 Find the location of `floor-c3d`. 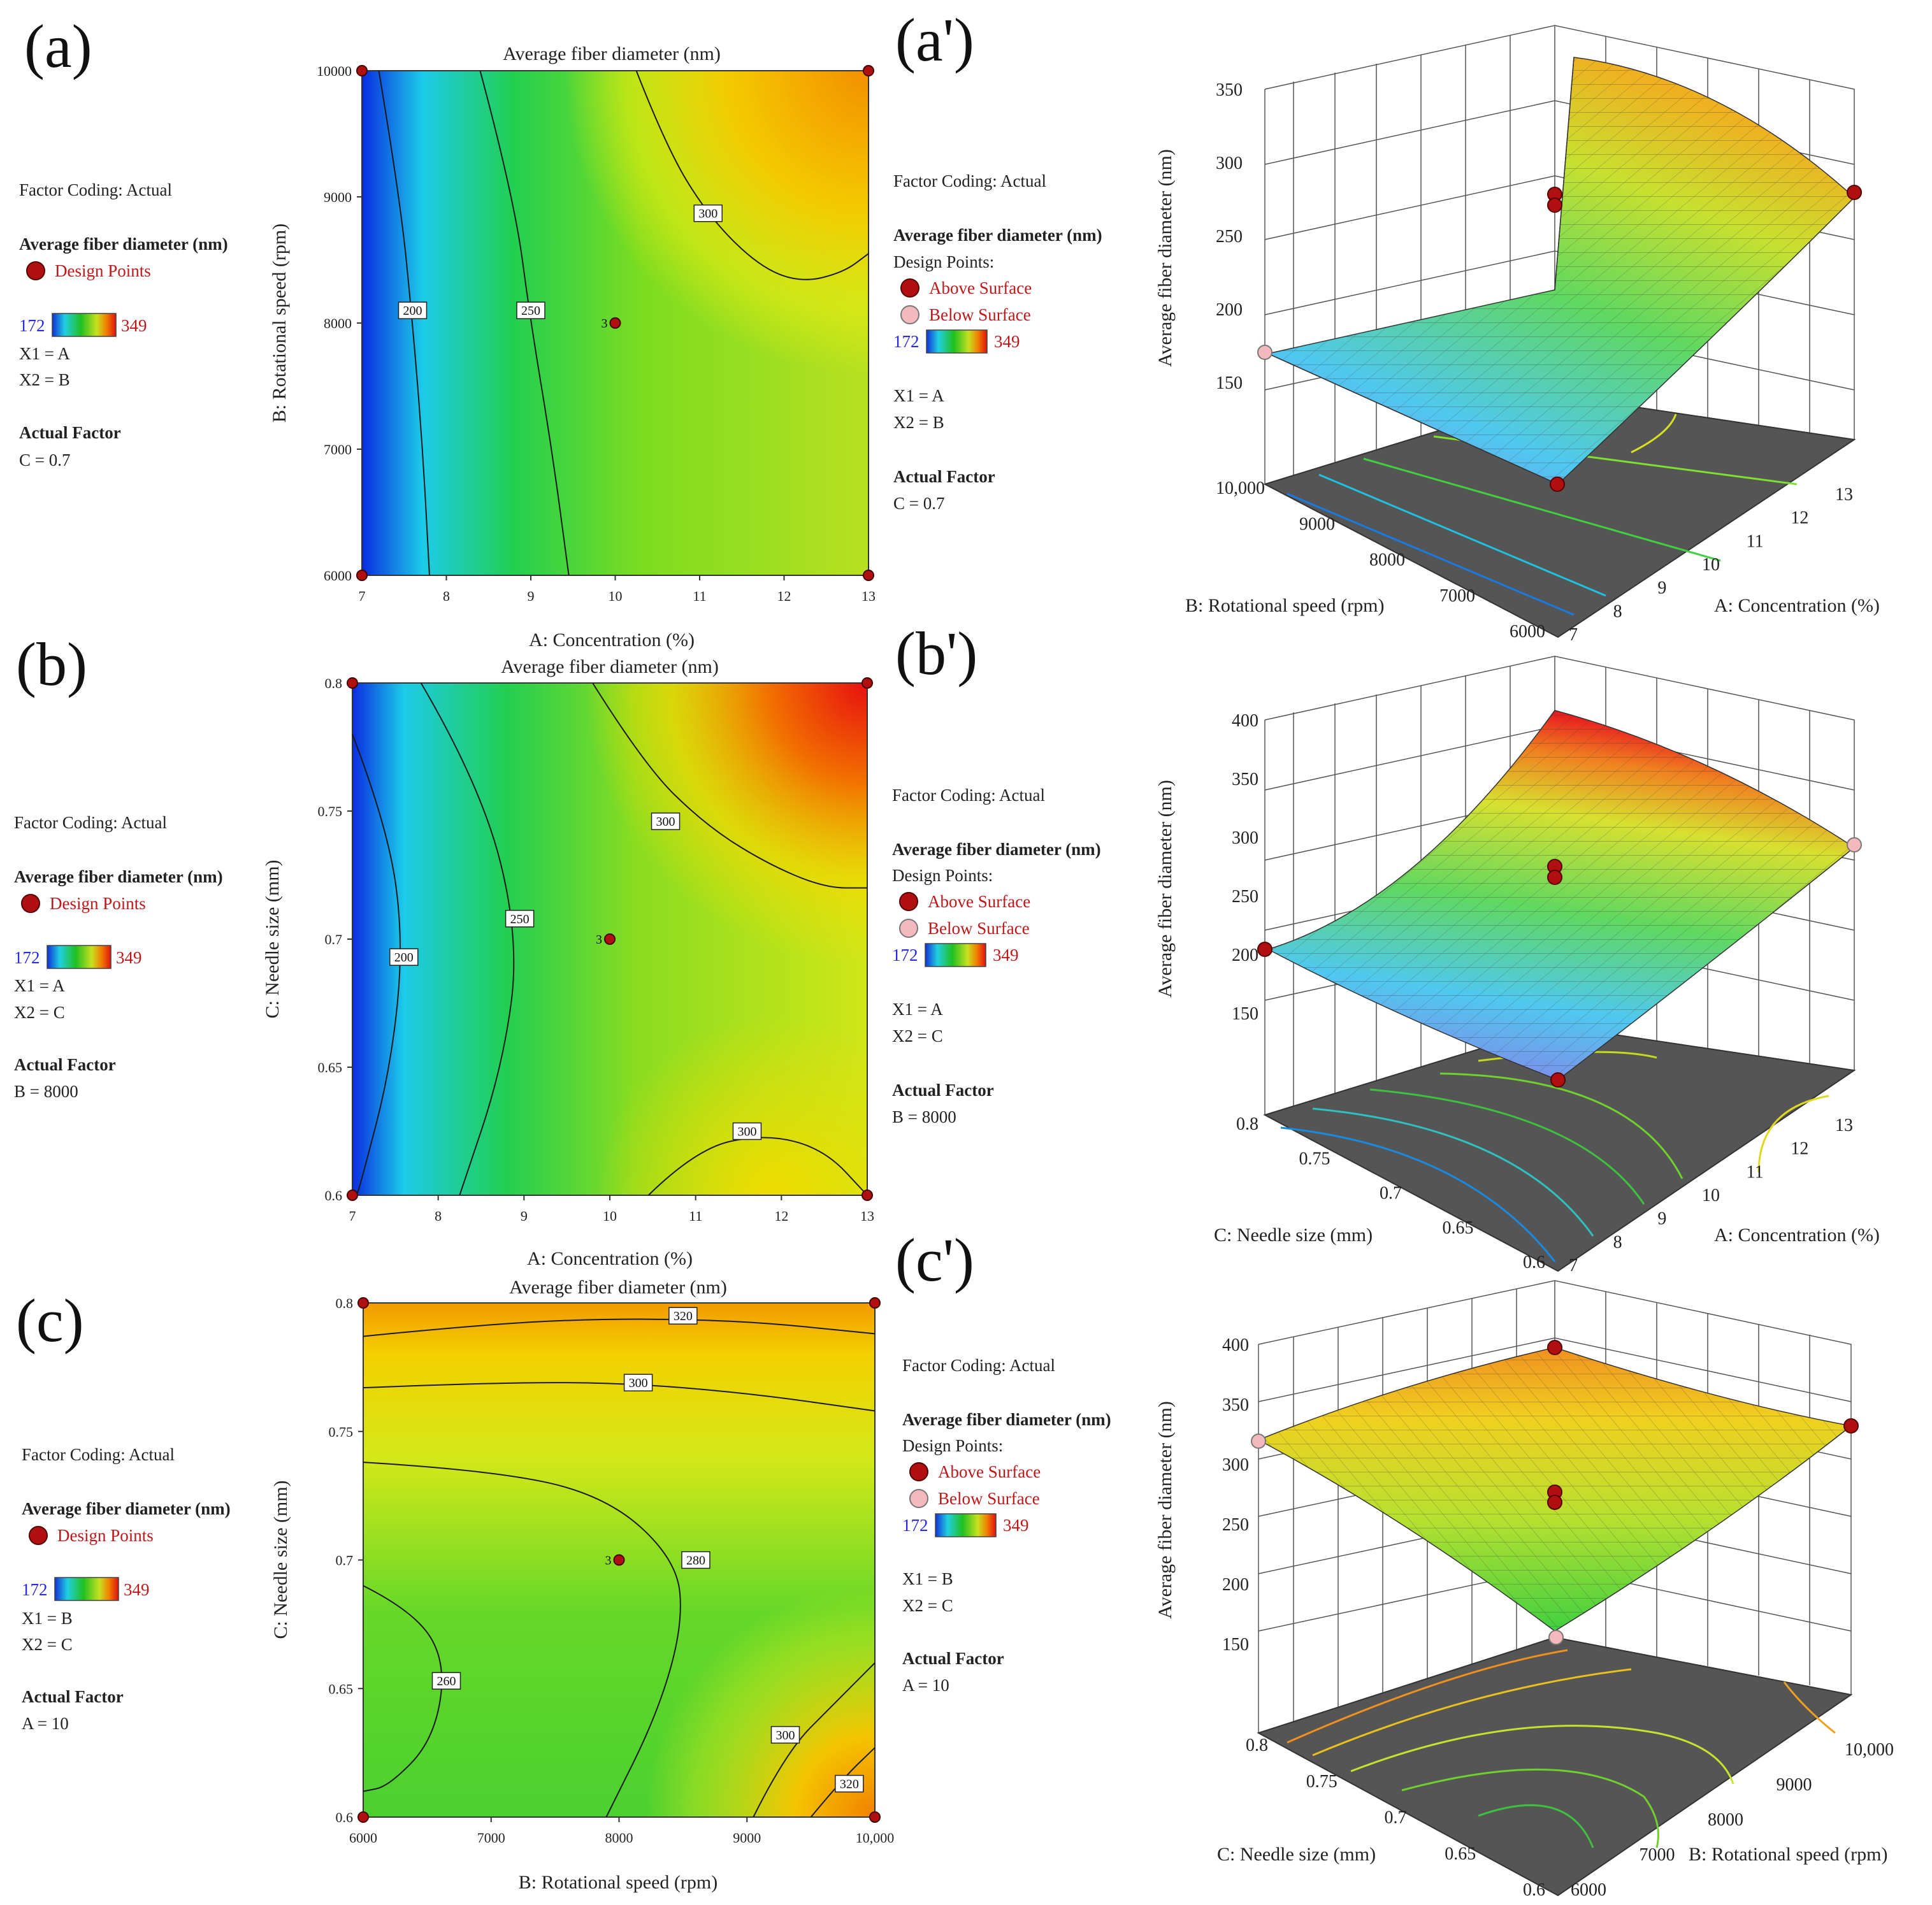

floor-c3d is located at coordinates (1555, 1766).